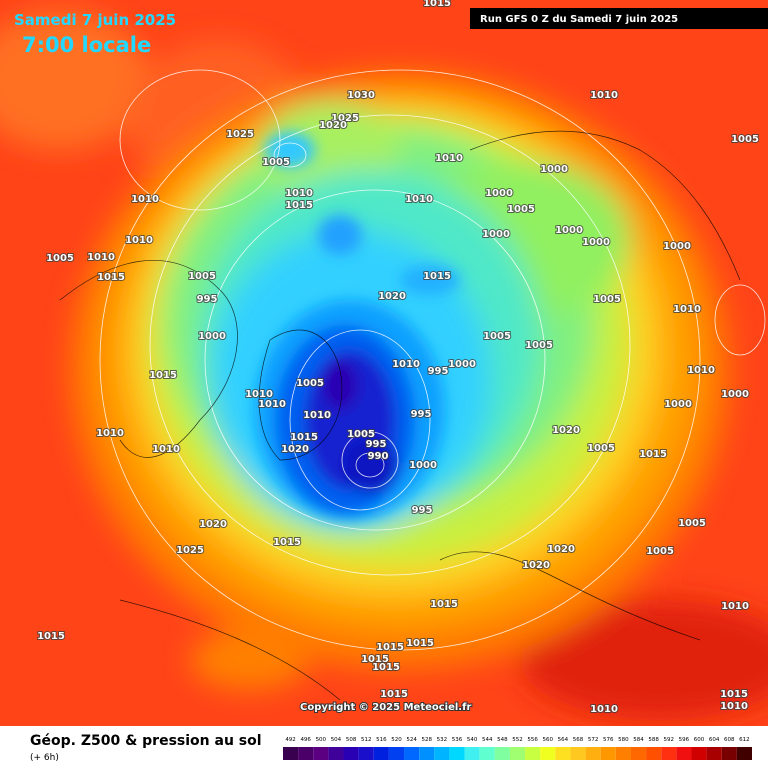 The image size is (768, 768). I want to click on scale-label: 584, so click(638, 740).